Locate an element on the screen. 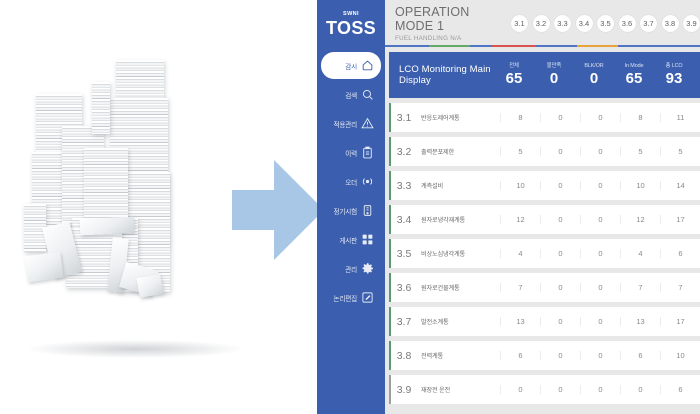 The image size is (700, 414). search-icon is located at coordinates (367, 94).